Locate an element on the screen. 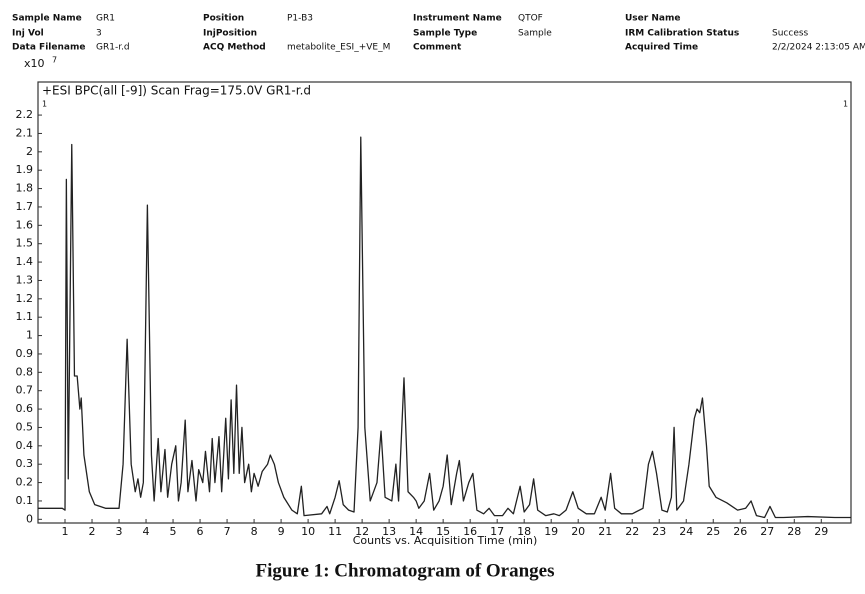 The image size is (865, 594). x-tick-label: 11 is located at coordinates (335, 531).